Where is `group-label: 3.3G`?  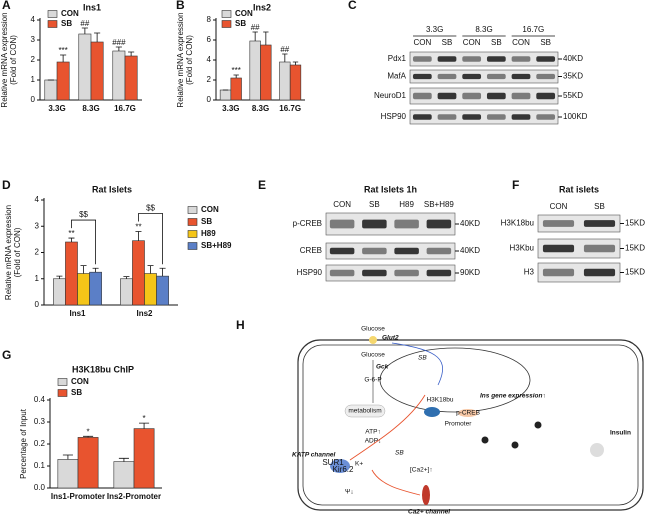 group-label: 3.3G is located at coordinates (434, 29).